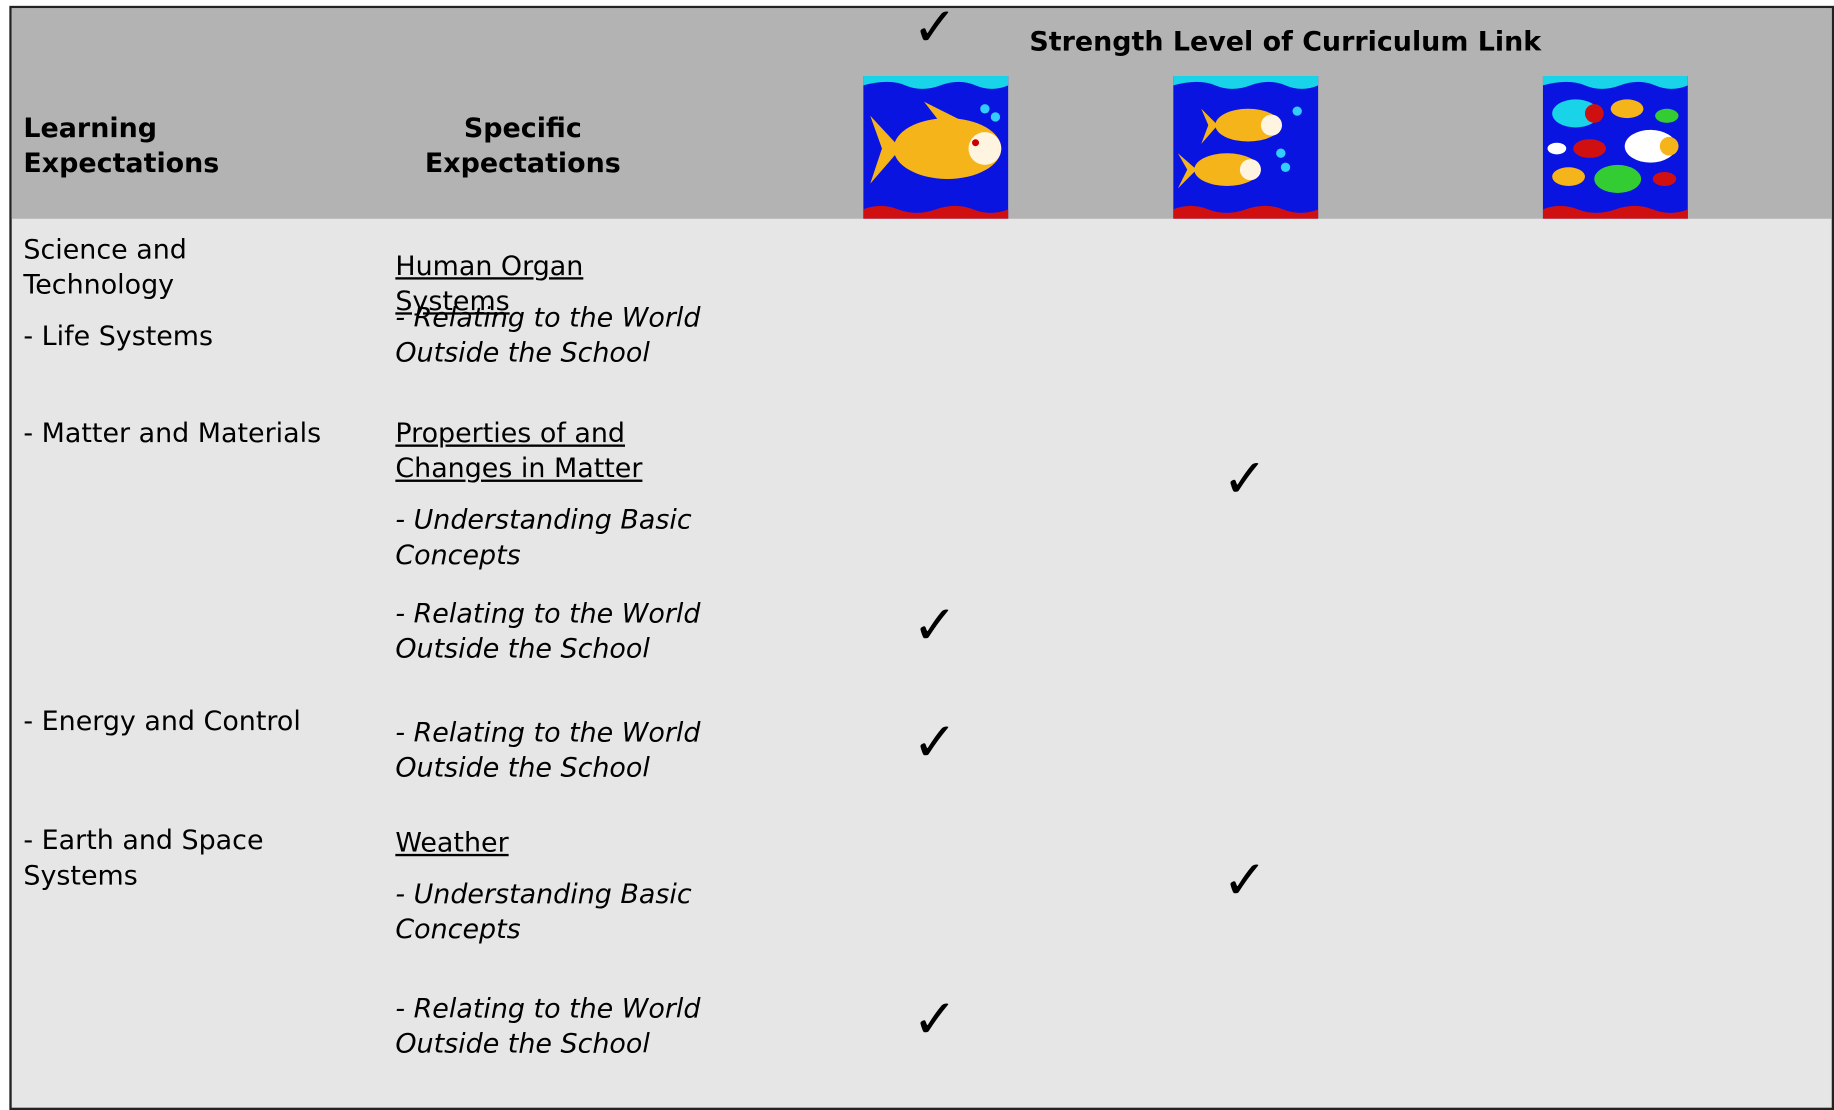 Image resolution: width=1834 pixels, height=1110 pixels. I want to click on fish-icon-two, so click(1246, 147).